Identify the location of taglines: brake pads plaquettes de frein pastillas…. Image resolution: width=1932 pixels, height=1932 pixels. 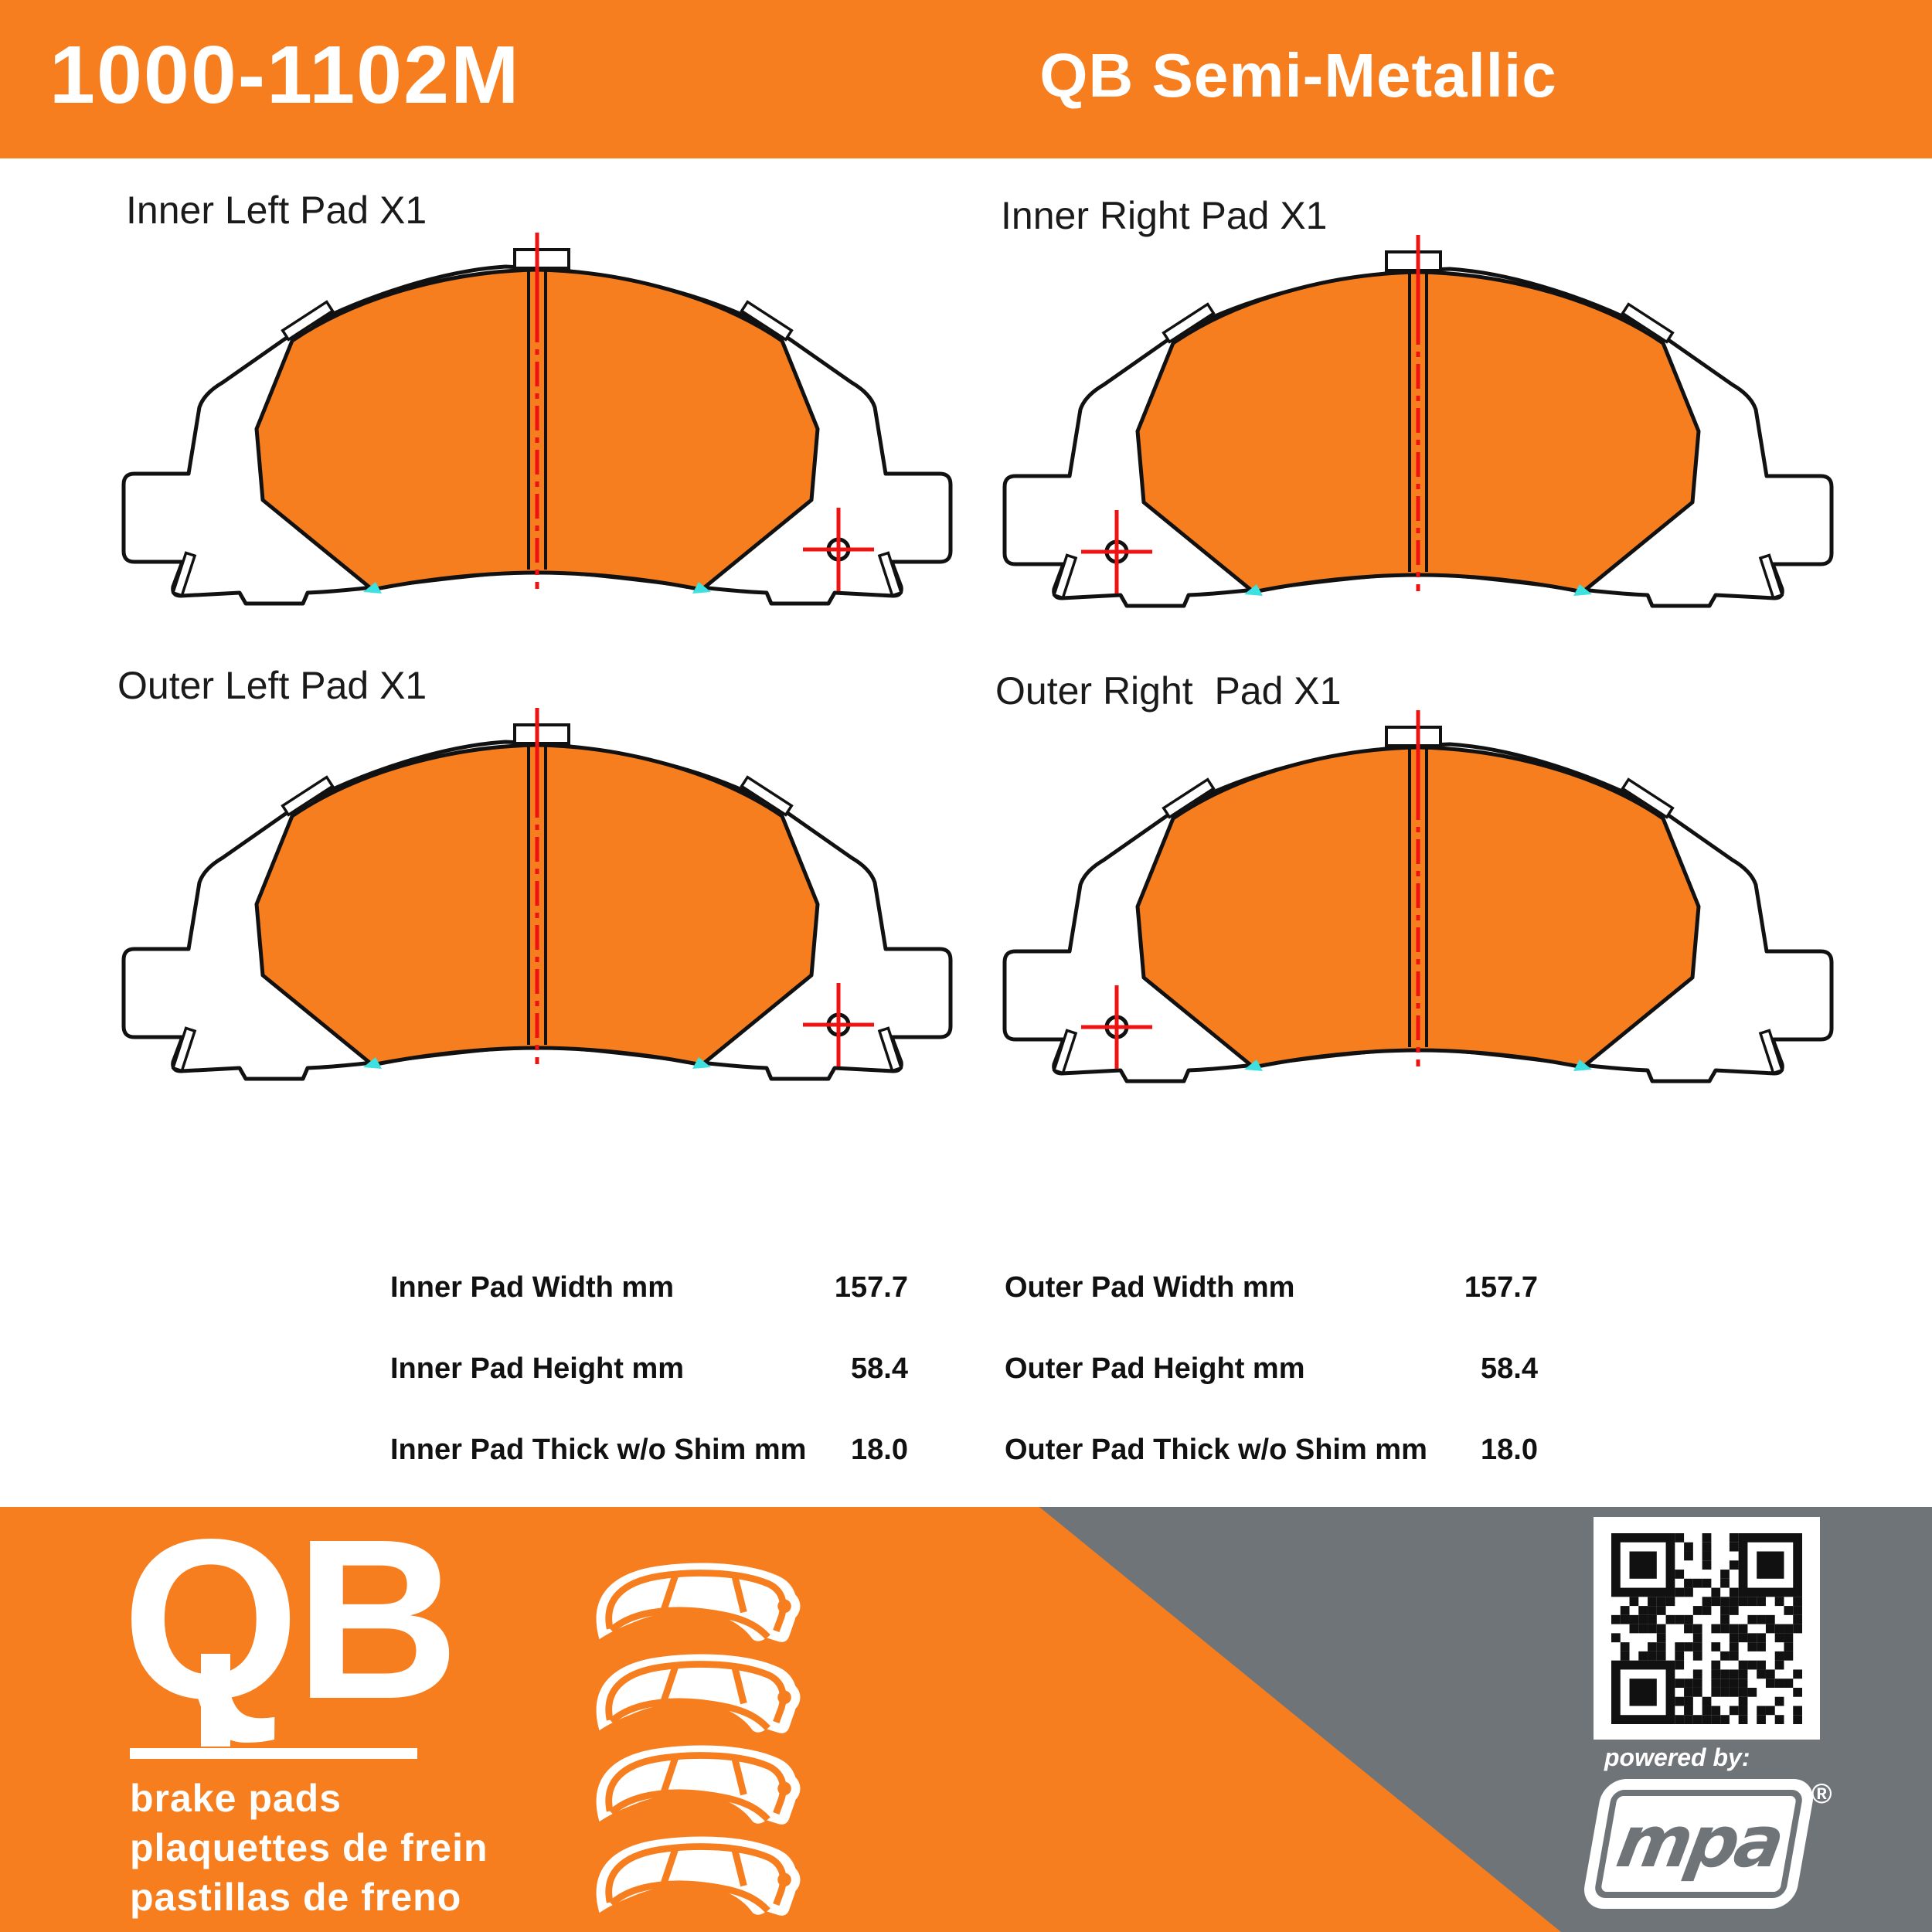
(309, 1848).